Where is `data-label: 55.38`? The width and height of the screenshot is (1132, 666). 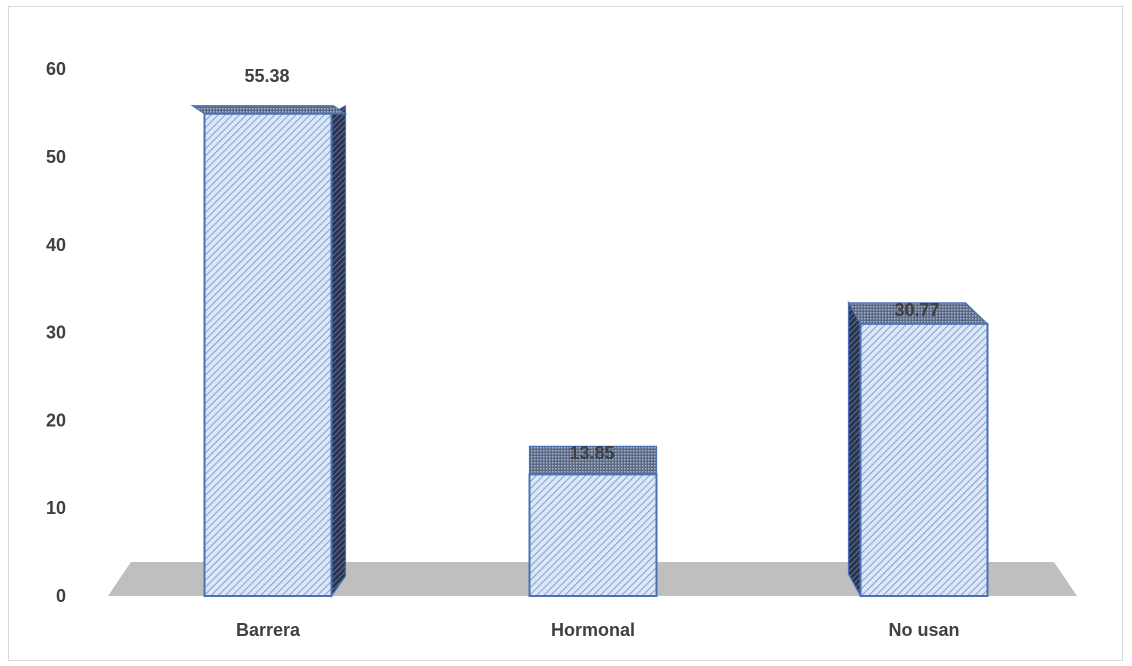 data-label: 55.38 is located at coordinates (266, 76).